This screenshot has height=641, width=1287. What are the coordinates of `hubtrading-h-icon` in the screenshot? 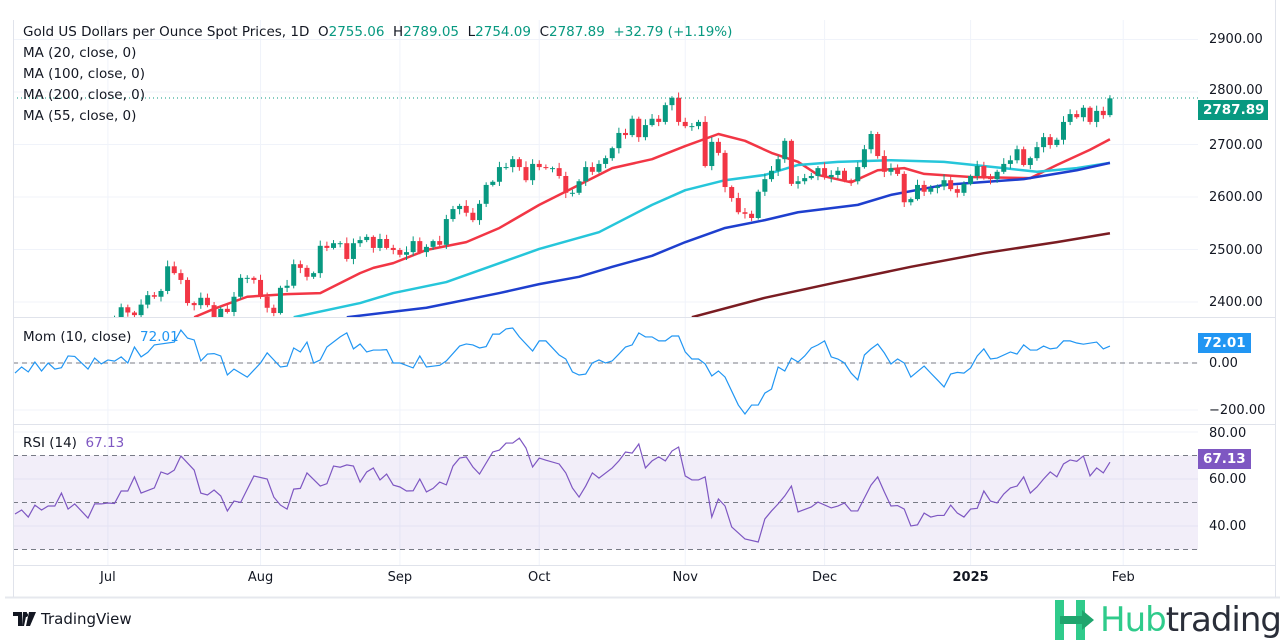 It's located at (1074, 620).